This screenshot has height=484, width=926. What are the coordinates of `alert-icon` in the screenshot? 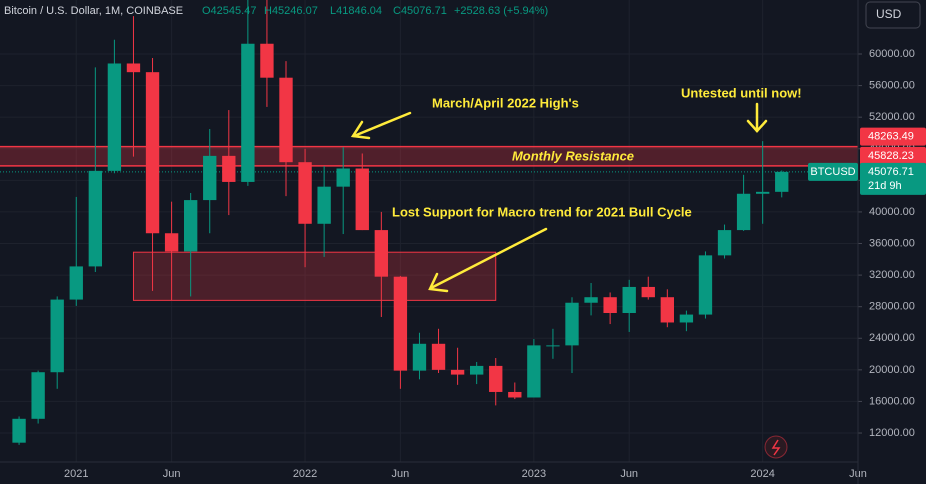 It's located at (776, 447).